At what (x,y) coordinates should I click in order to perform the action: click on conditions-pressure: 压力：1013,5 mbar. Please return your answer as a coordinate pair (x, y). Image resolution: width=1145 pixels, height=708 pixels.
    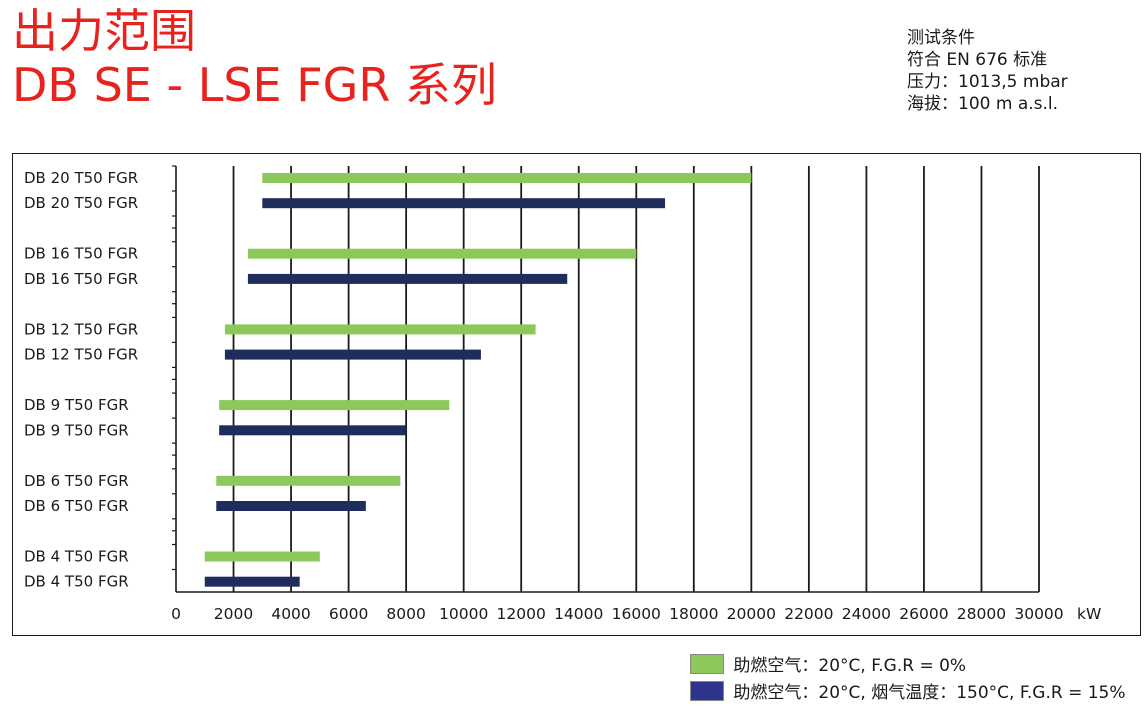
    Looking at the image, I should click on (987, 82).